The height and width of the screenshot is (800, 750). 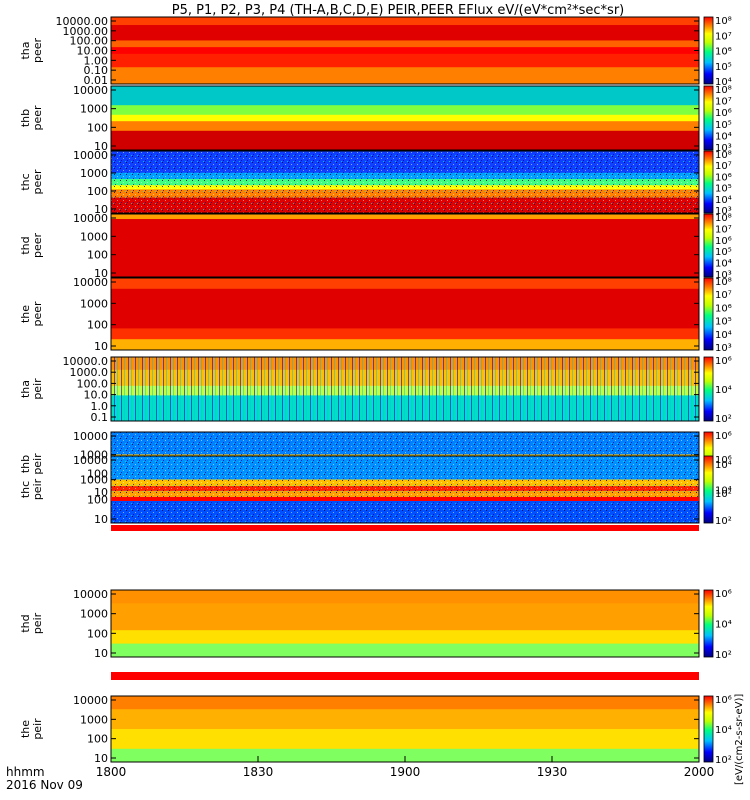 What do you see at coordinates (31, 51) in the screenshot?
I see `panel-label: thapeer` at bounding box center [31, 51].